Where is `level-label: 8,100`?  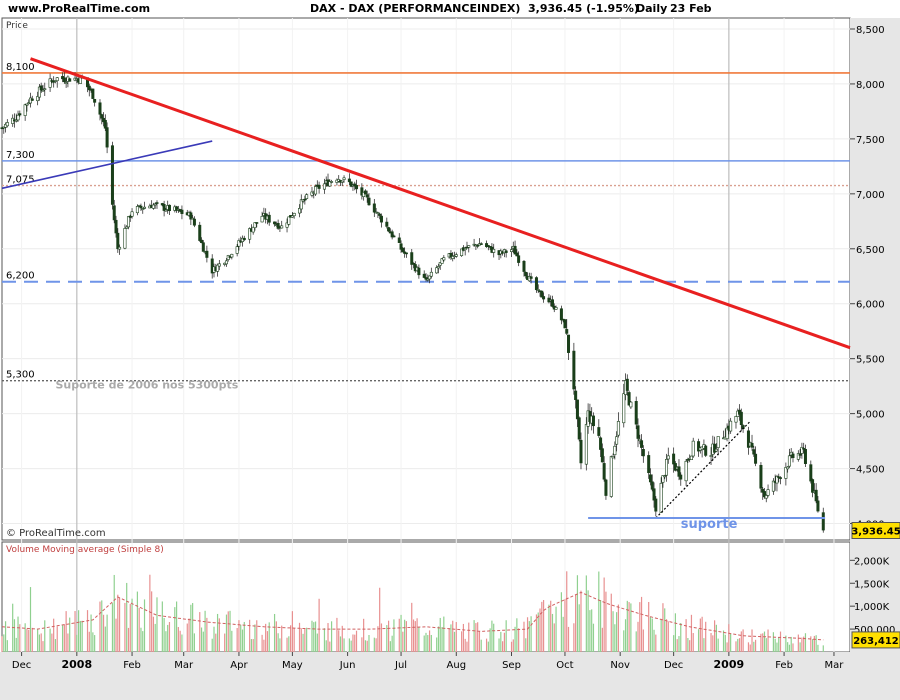
level-label: 8,100 is located at coordinates (20, 67).